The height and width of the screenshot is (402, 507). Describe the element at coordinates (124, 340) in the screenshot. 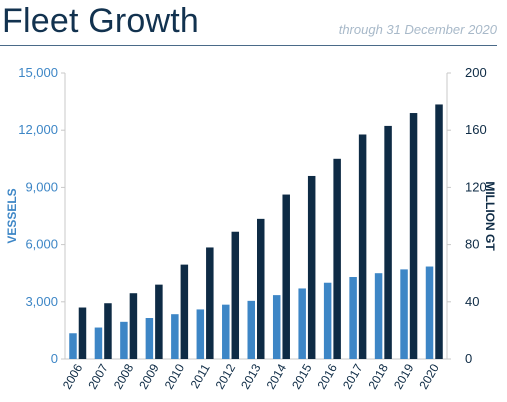

I see `bar-vessels-2008` at that location.